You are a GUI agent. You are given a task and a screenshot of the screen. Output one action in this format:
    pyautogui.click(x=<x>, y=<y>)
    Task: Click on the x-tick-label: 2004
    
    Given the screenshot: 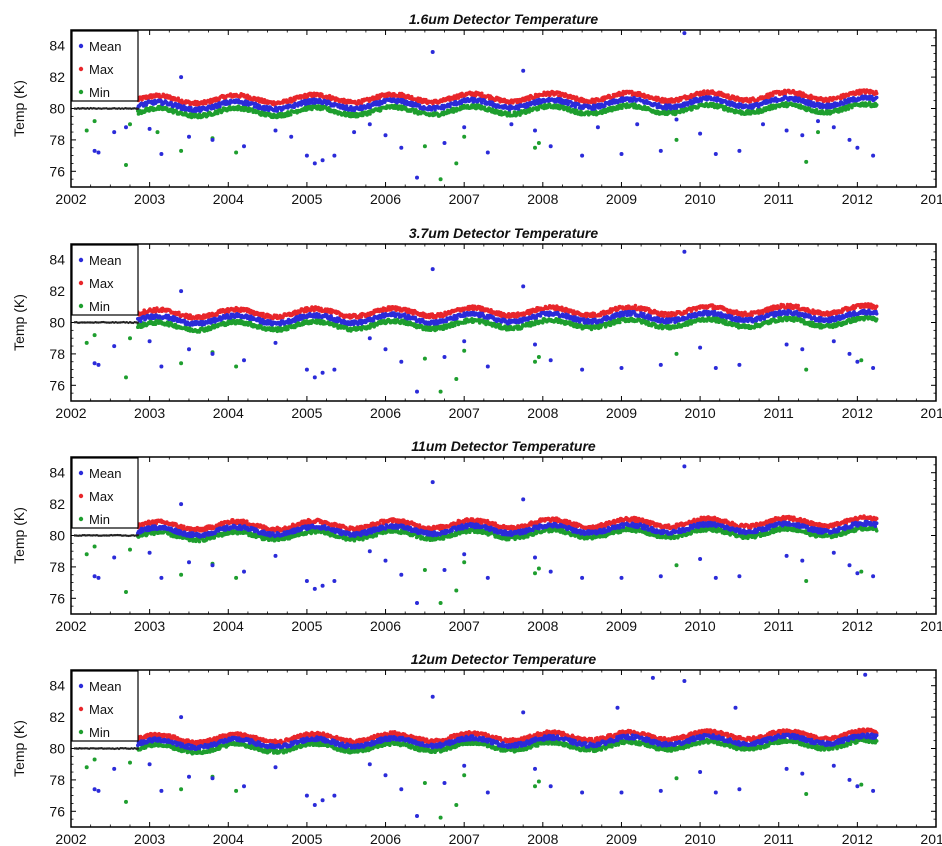 What is the action you would take?
    pyautogui.click(x=228, y=199)
    